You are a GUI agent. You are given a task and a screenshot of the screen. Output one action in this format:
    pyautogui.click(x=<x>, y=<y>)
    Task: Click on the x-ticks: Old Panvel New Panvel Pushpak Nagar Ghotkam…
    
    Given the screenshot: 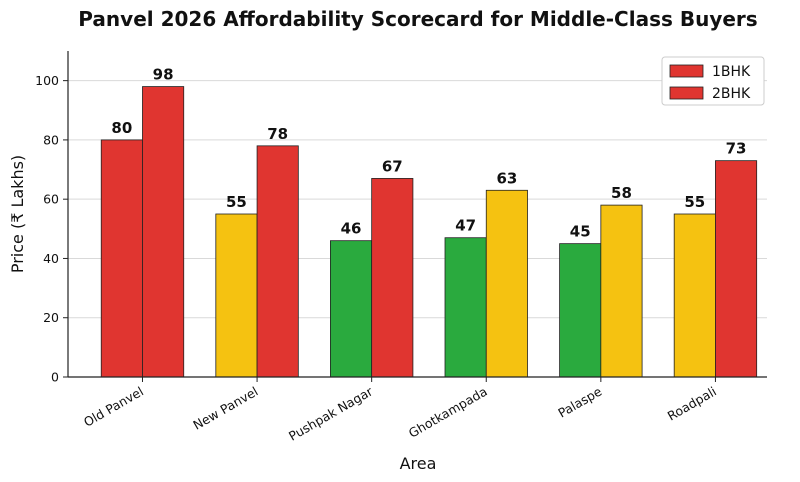 What is the action you would take?
    pyautogui.click(x=400, y=410)
    